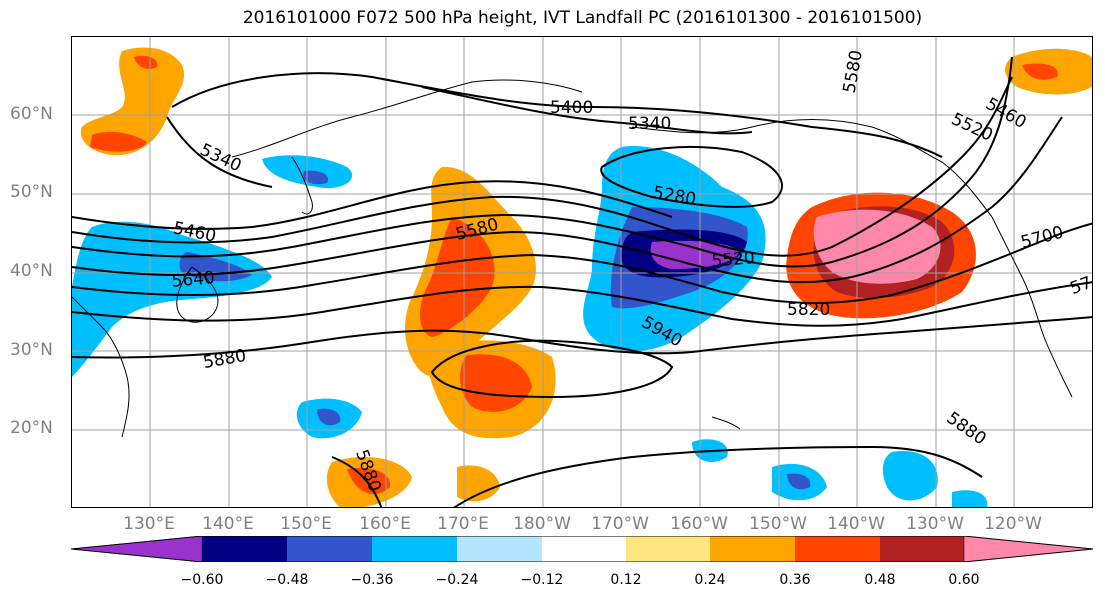  Describe the element at coordinates (935, 524) in the screenshot. I see `lon-label-130w: 130°W` at that location.